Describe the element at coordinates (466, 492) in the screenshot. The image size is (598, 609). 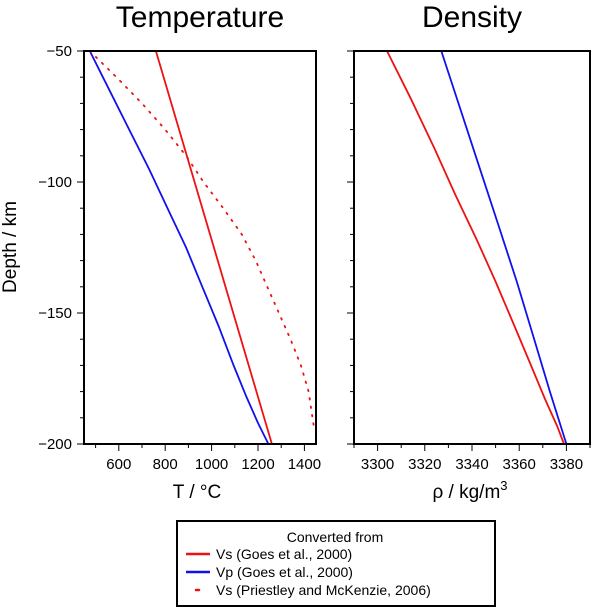
I see `density-x-axis-label-main: ρ / kg/m` at that location.